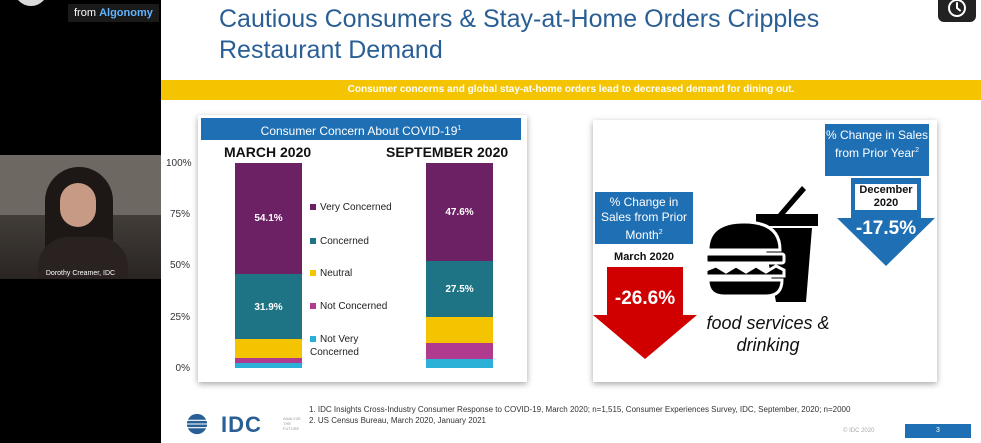 This screenshot has width=981, height=443. I want to click on from-label: from, so click(85, 13).